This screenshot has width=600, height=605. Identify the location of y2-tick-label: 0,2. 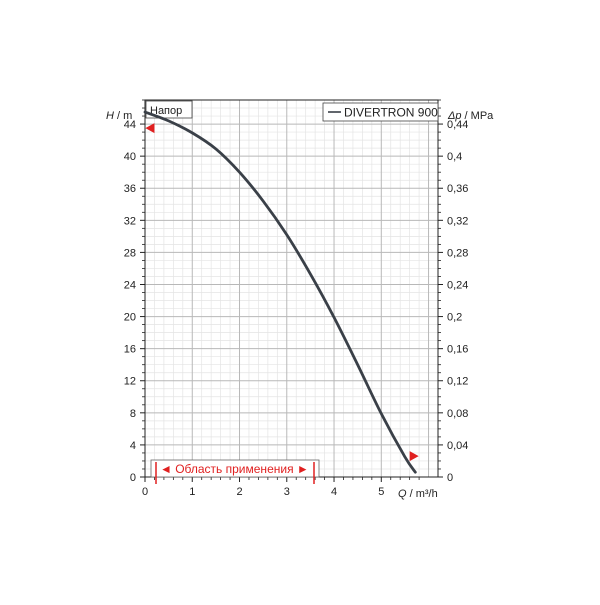
(454, 318).